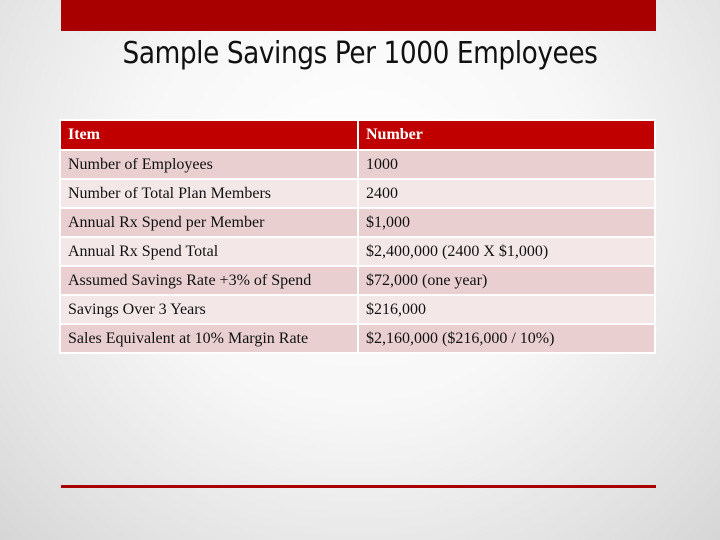 The width and height of the screenshot is (720, 540). What do you see at coordinates (506, 309) in the screenshot?
I see `cell-number: $216,000` at bounding box center [506, 309].